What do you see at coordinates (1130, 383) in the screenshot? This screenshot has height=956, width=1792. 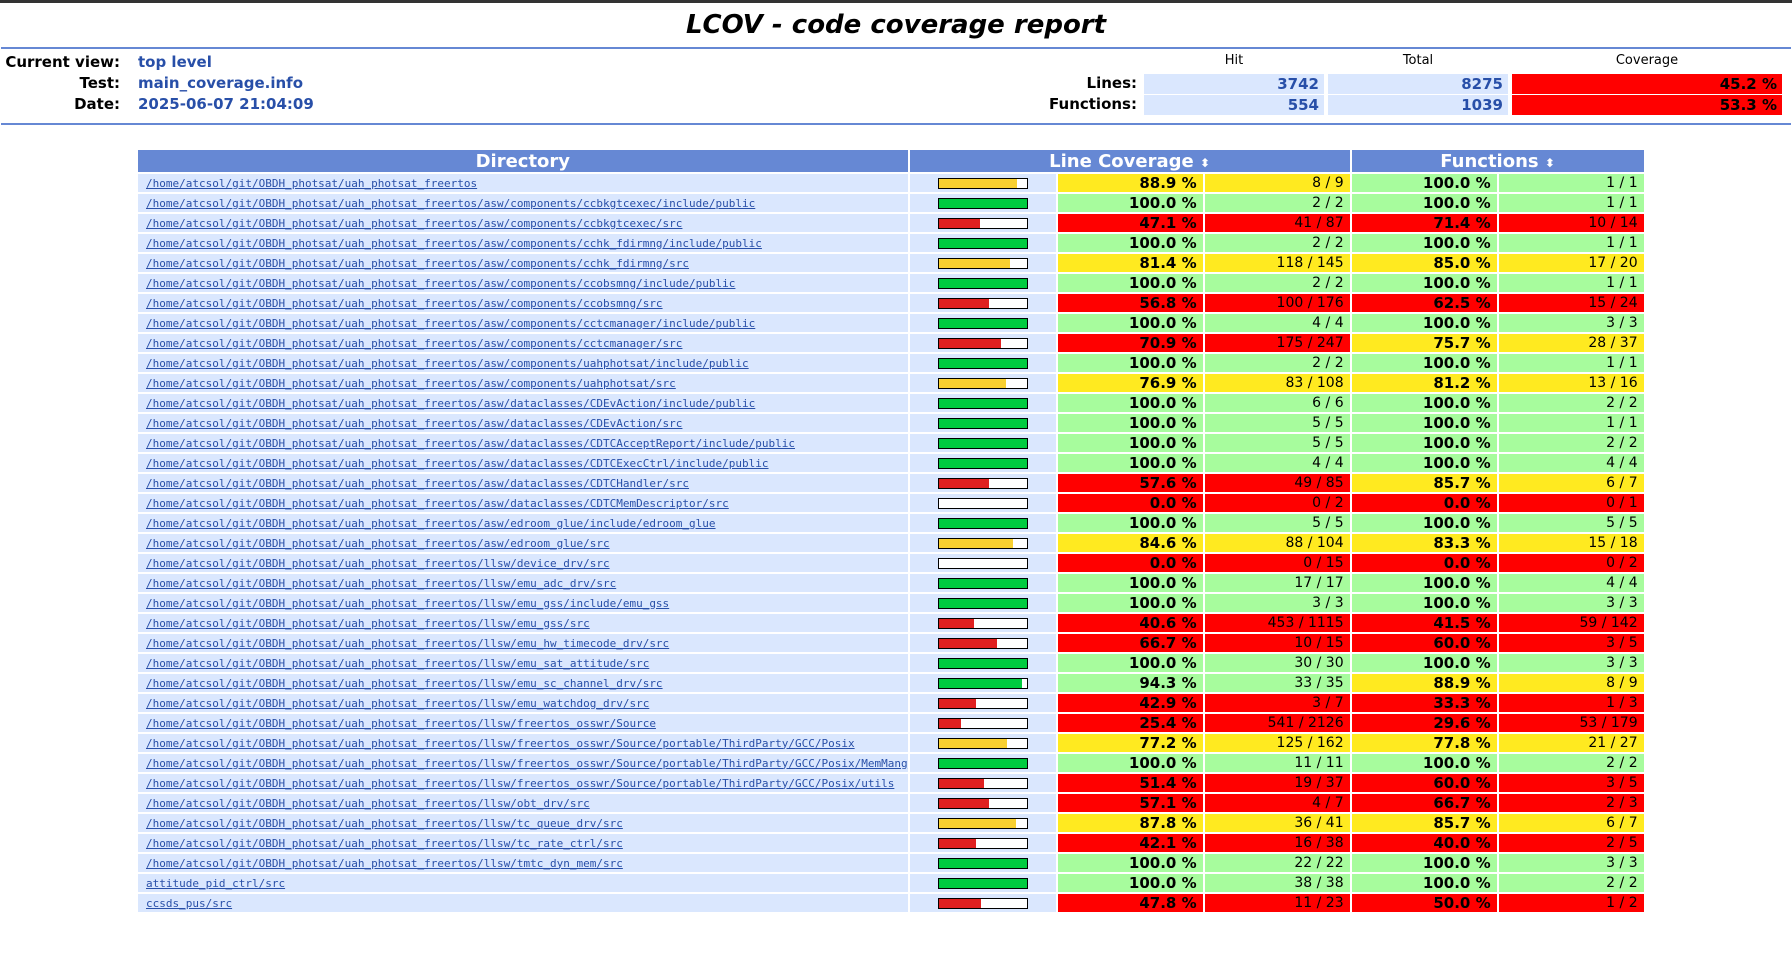 I see `line-coverage-percent: 76.9 %` at bounding box center [1130, 383].